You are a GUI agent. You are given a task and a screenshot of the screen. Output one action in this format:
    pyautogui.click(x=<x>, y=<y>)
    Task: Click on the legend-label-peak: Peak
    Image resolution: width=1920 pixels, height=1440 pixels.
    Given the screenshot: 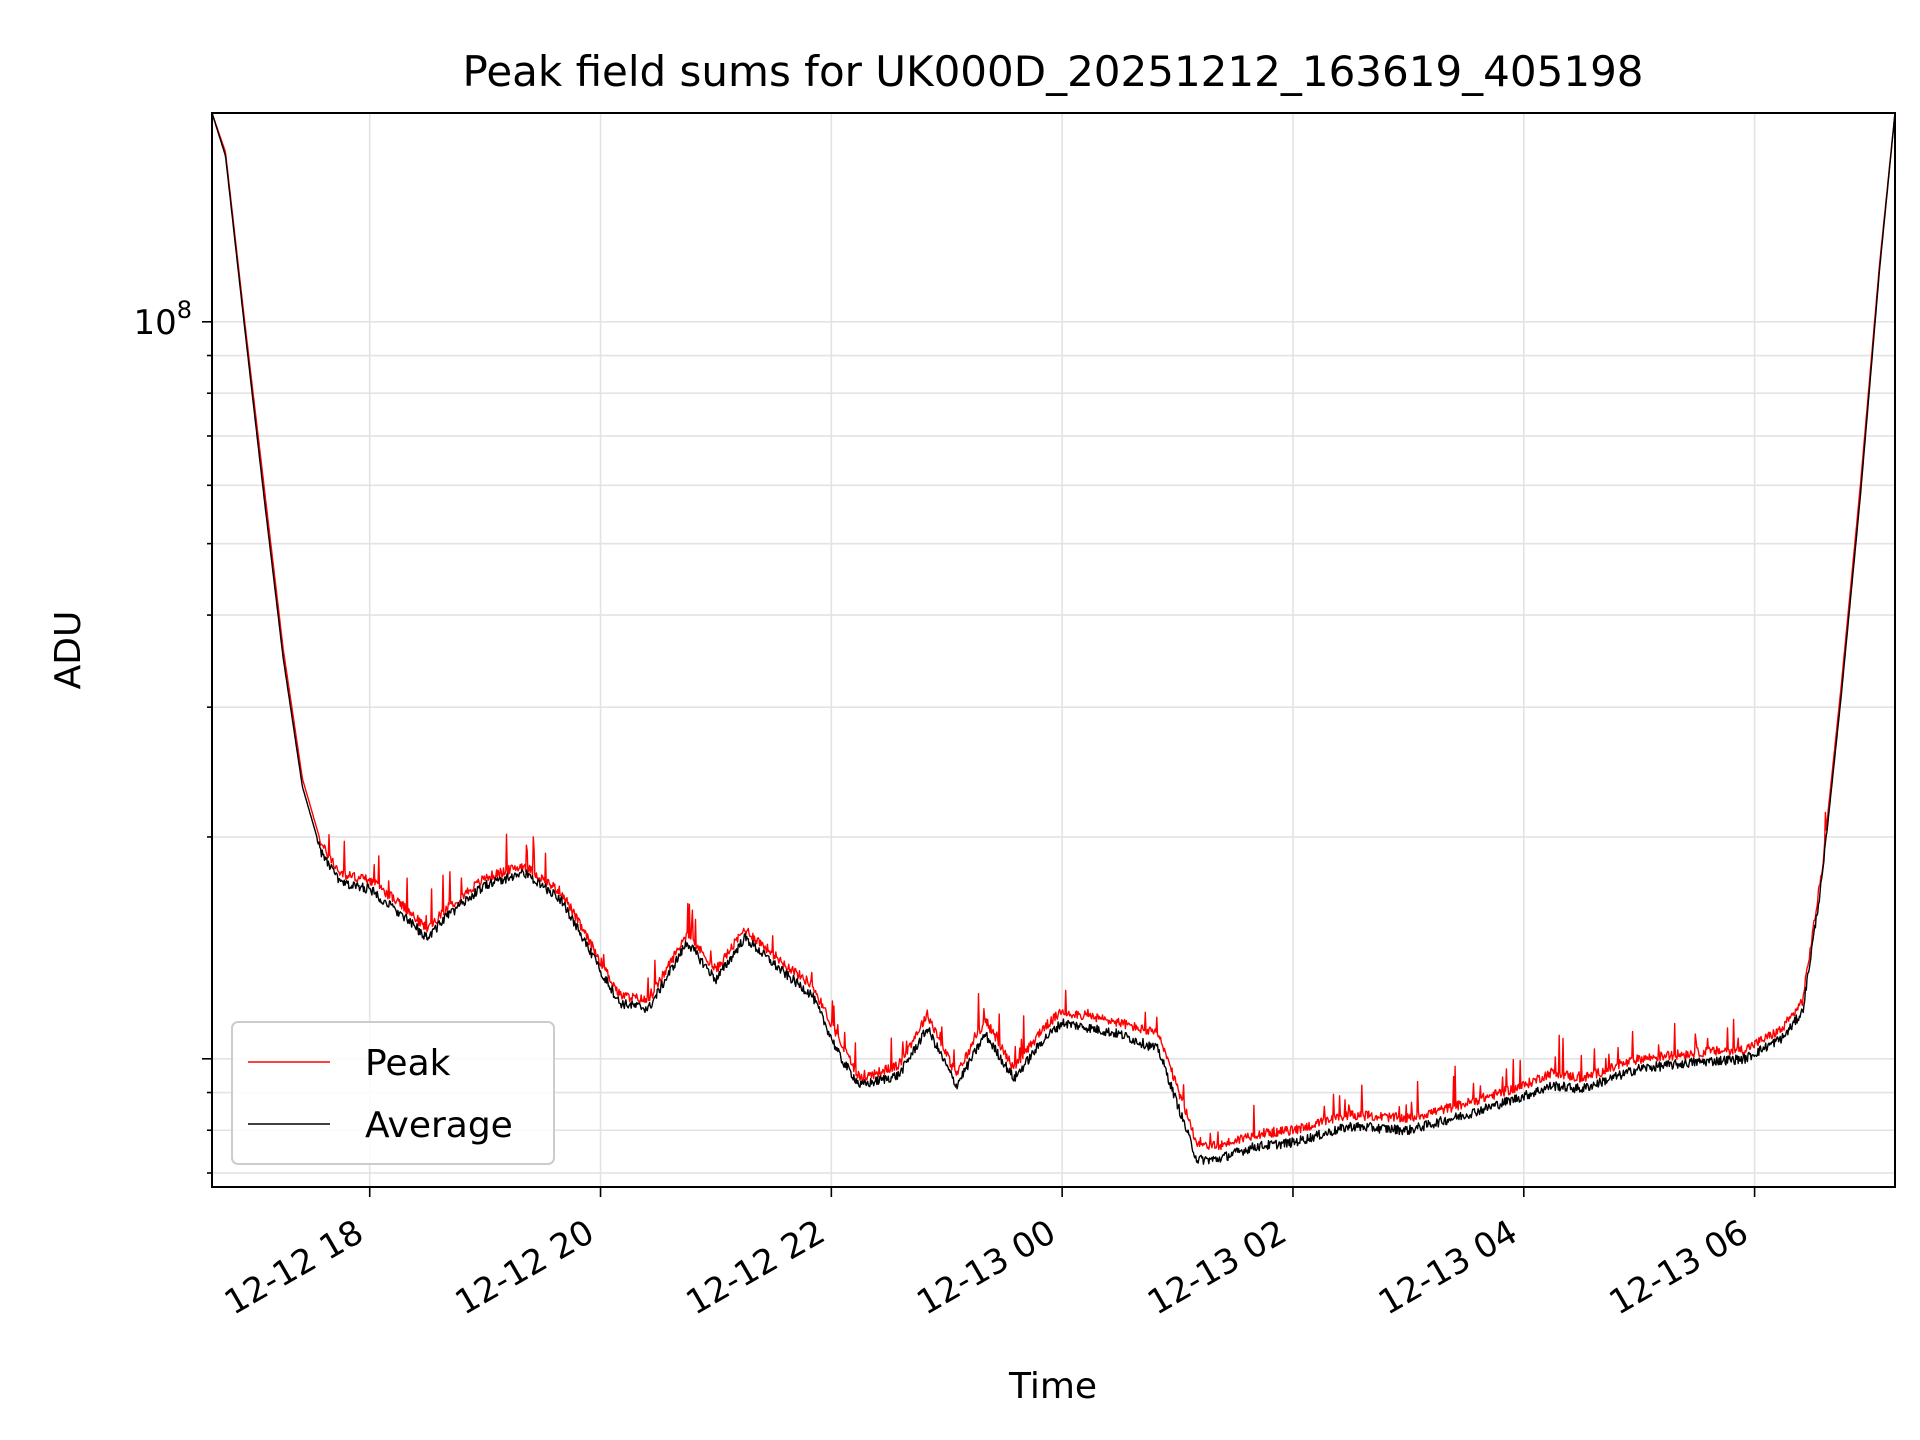 What is the action you would take?
    pyautogui.click(x=408, y=1063)
    